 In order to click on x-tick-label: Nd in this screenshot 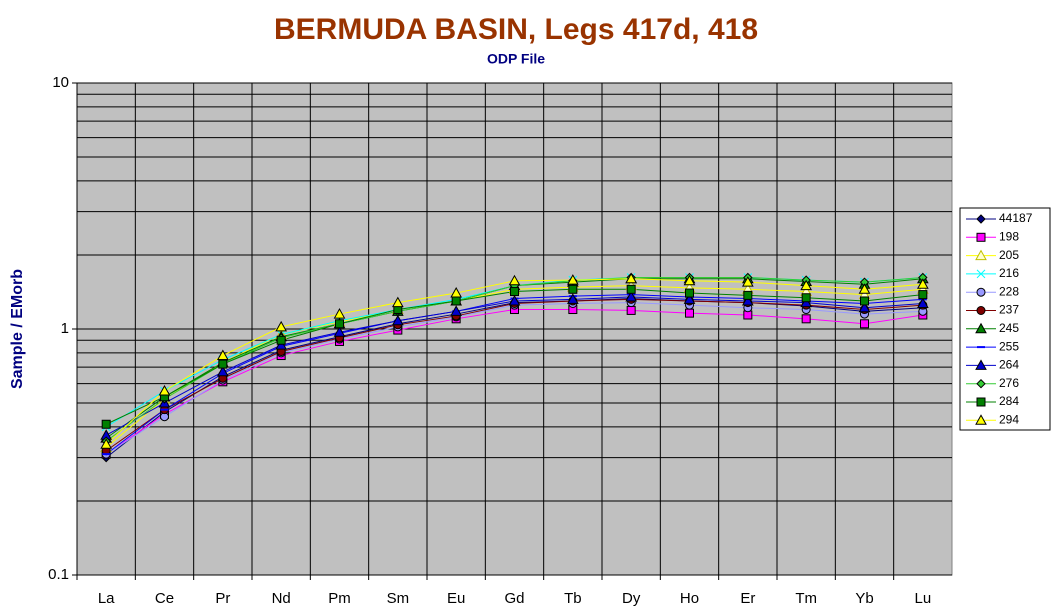, I will do `click(281, 598)`.